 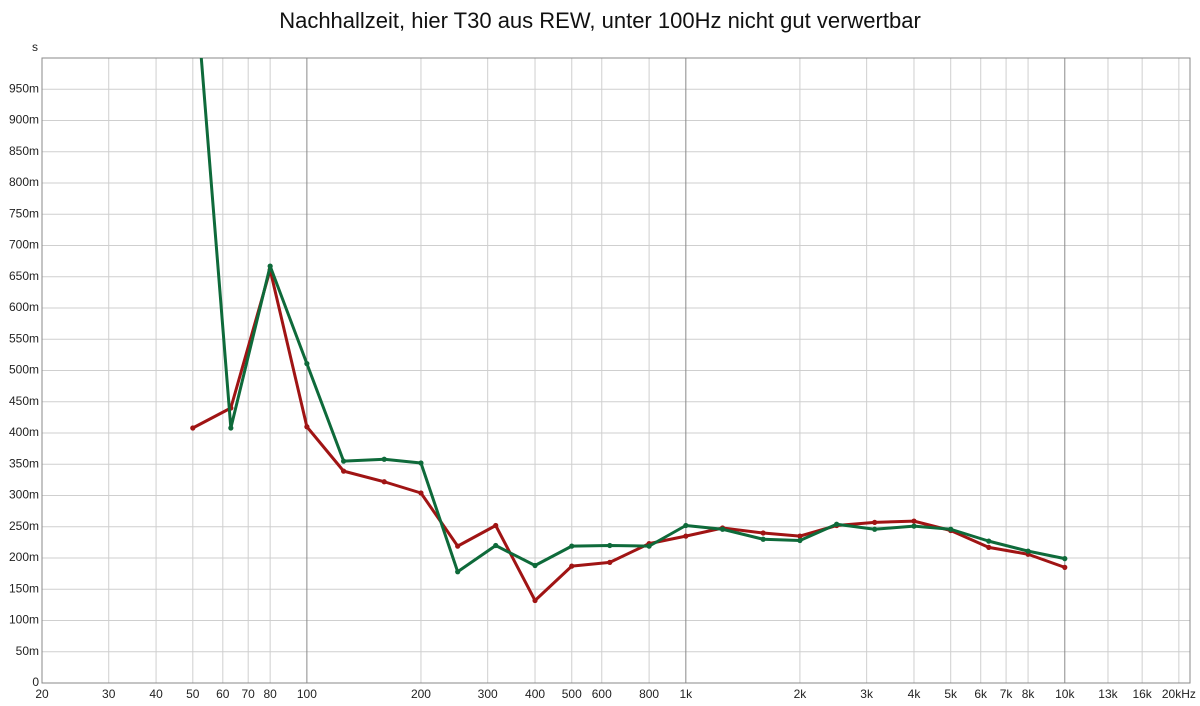 What do you see at coordinates (307, 694) in the screenshot?
I see `x-tick-label: 100` at bounding box center [307, 694].